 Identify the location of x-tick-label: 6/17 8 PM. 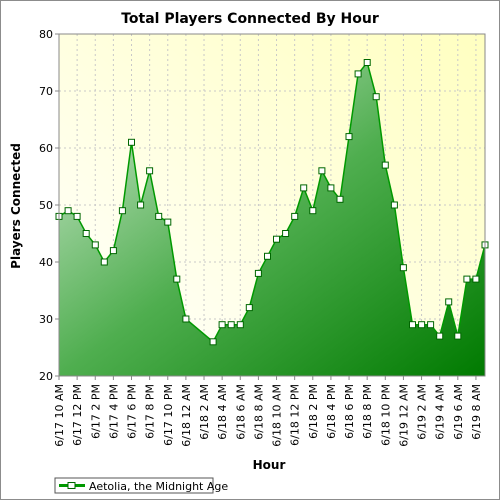
(150, 411).